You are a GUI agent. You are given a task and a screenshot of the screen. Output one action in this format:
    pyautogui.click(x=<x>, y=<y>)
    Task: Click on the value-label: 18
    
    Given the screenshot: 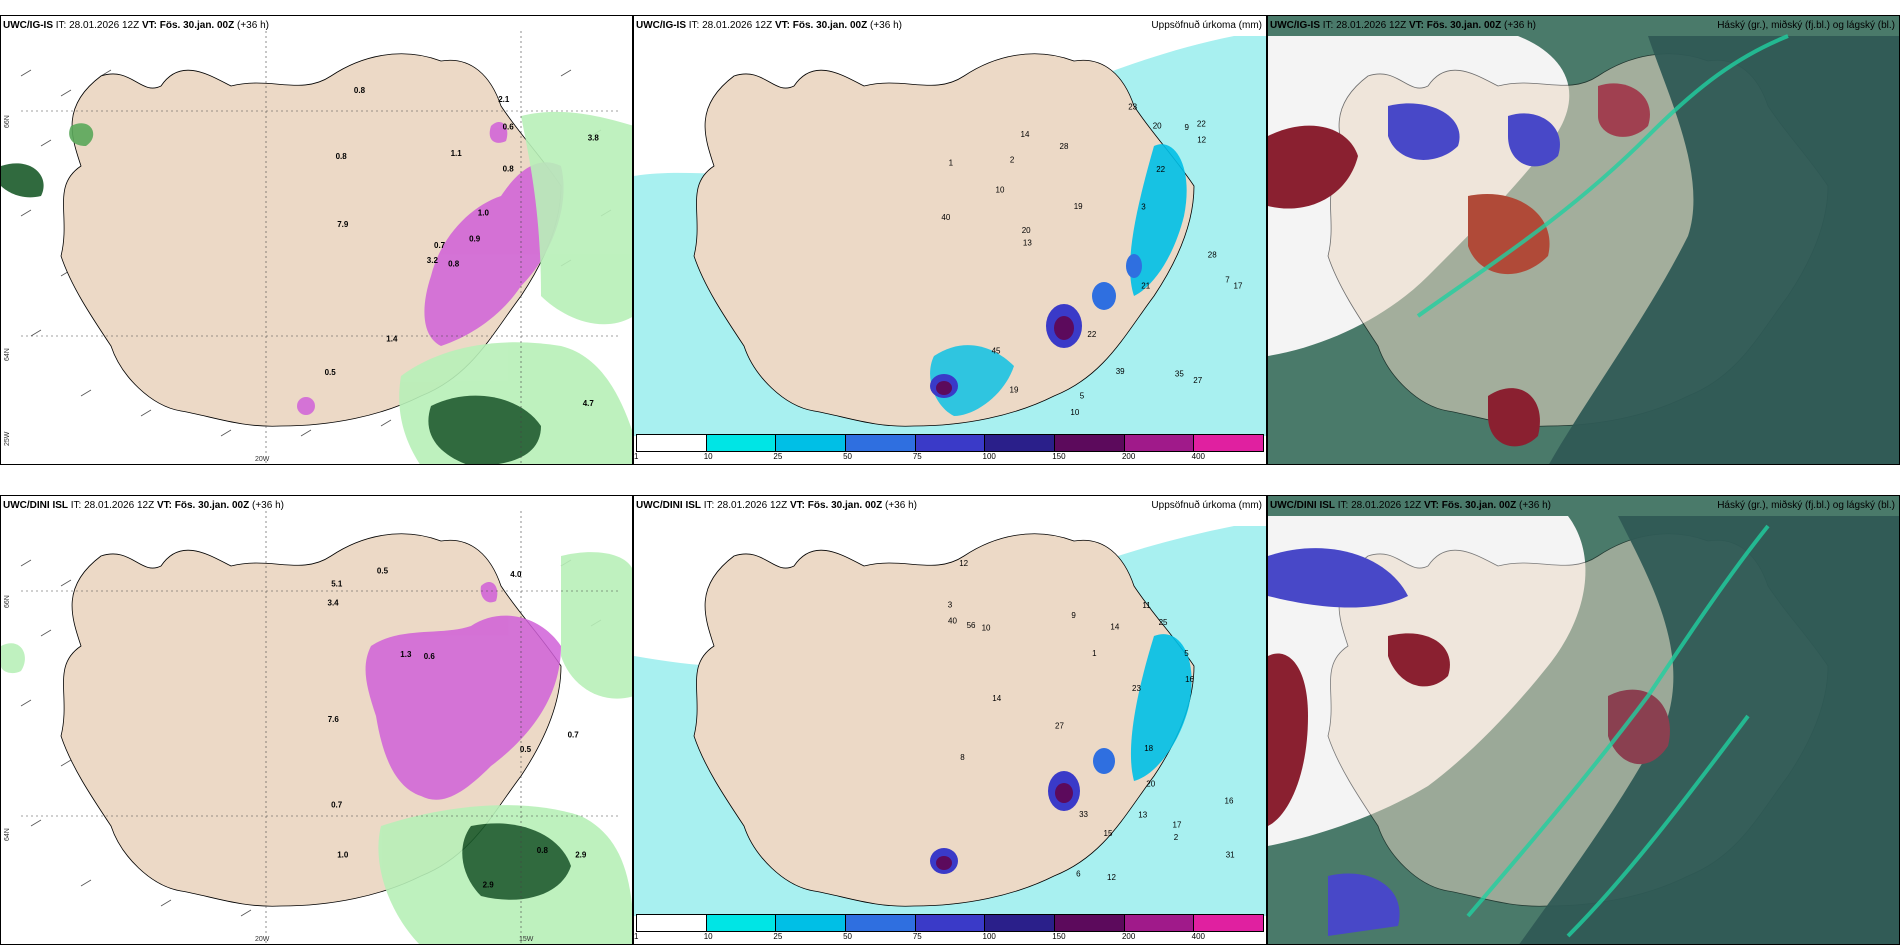 What is the action you would take?
    pyautogui.click(x=1148, y=748)
    